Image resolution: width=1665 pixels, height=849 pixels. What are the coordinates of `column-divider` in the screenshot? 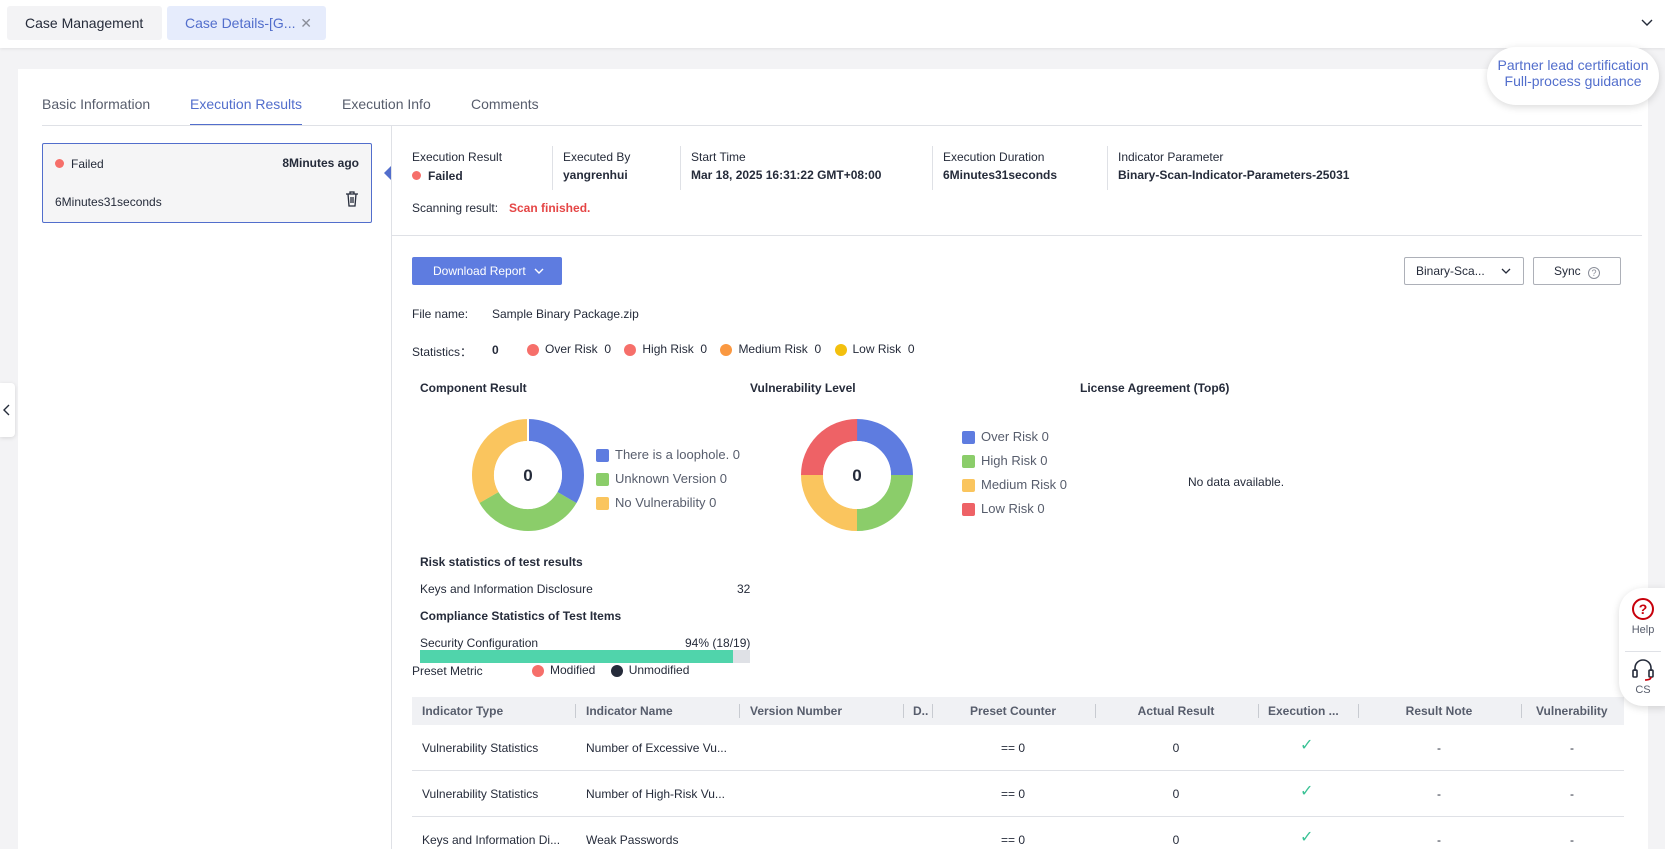 It's located at (391, 487).